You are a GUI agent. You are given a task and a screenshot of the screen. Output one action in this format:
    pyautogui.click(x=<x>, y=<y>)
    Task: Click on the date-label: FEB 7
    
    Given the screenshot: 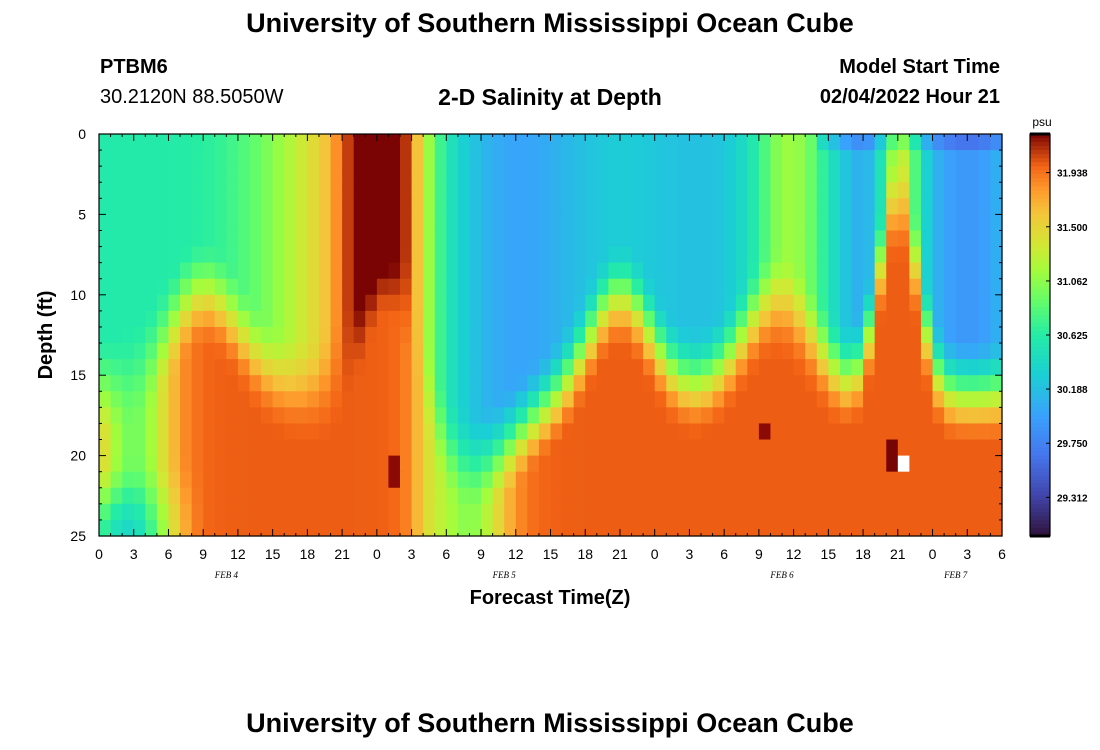 What is the action you would take?
    pyautogui.click(x=955, y=575)
    